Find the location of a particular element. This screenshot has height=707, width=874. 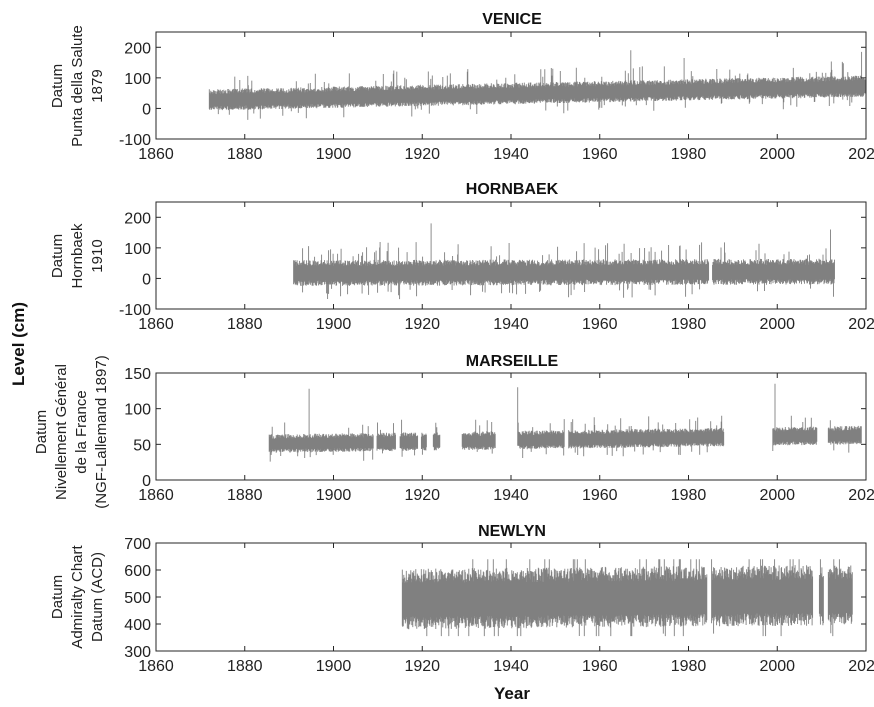

common-y-axis-label: Level (cm) is located at coordinates (18, 344).